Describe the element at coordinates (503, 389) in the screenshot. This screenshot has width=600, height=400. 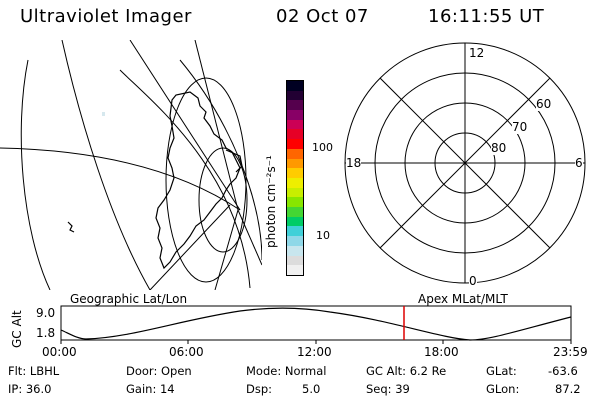
I see `glon-label: GLon:` at that location.